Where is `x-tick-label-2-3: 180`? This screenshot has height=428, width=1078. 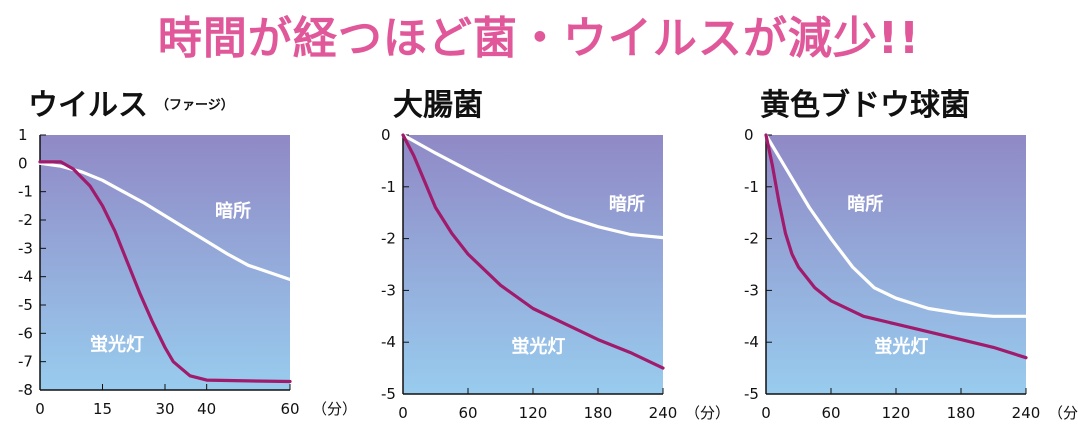
x-tick-label-2-3: 180 is located at coordinates (961, 413).